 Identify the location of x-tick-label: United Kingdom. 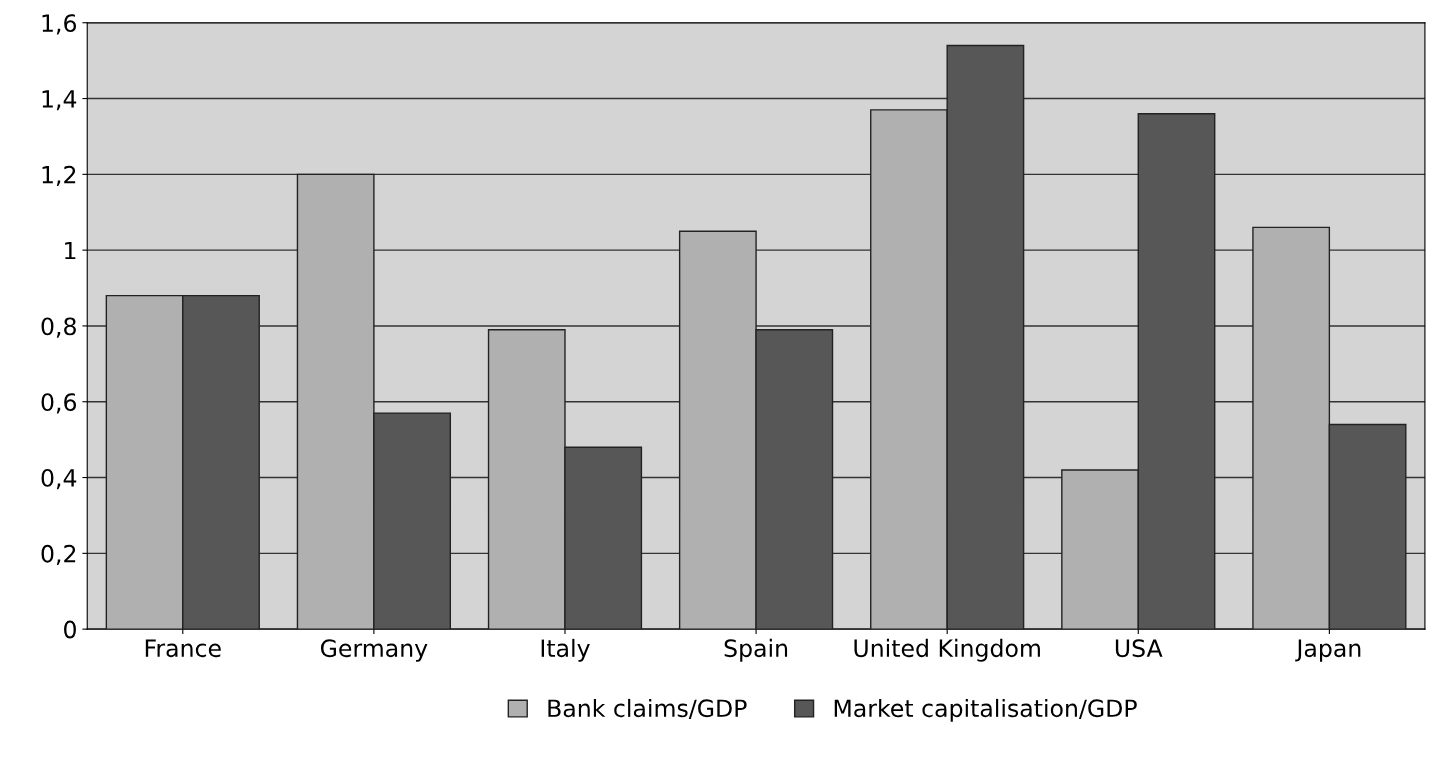
(947, 650).